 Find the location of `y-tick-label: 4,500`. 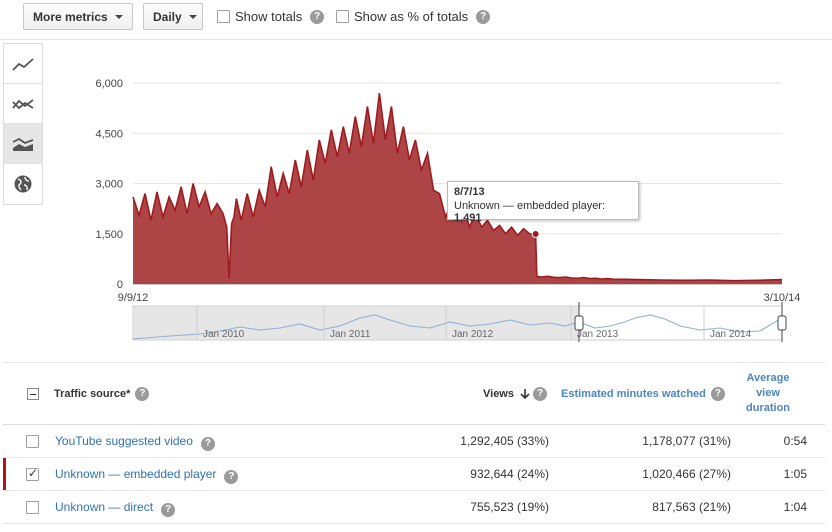

y-tick-label: 4,500 is located at coordinates (109, 134).